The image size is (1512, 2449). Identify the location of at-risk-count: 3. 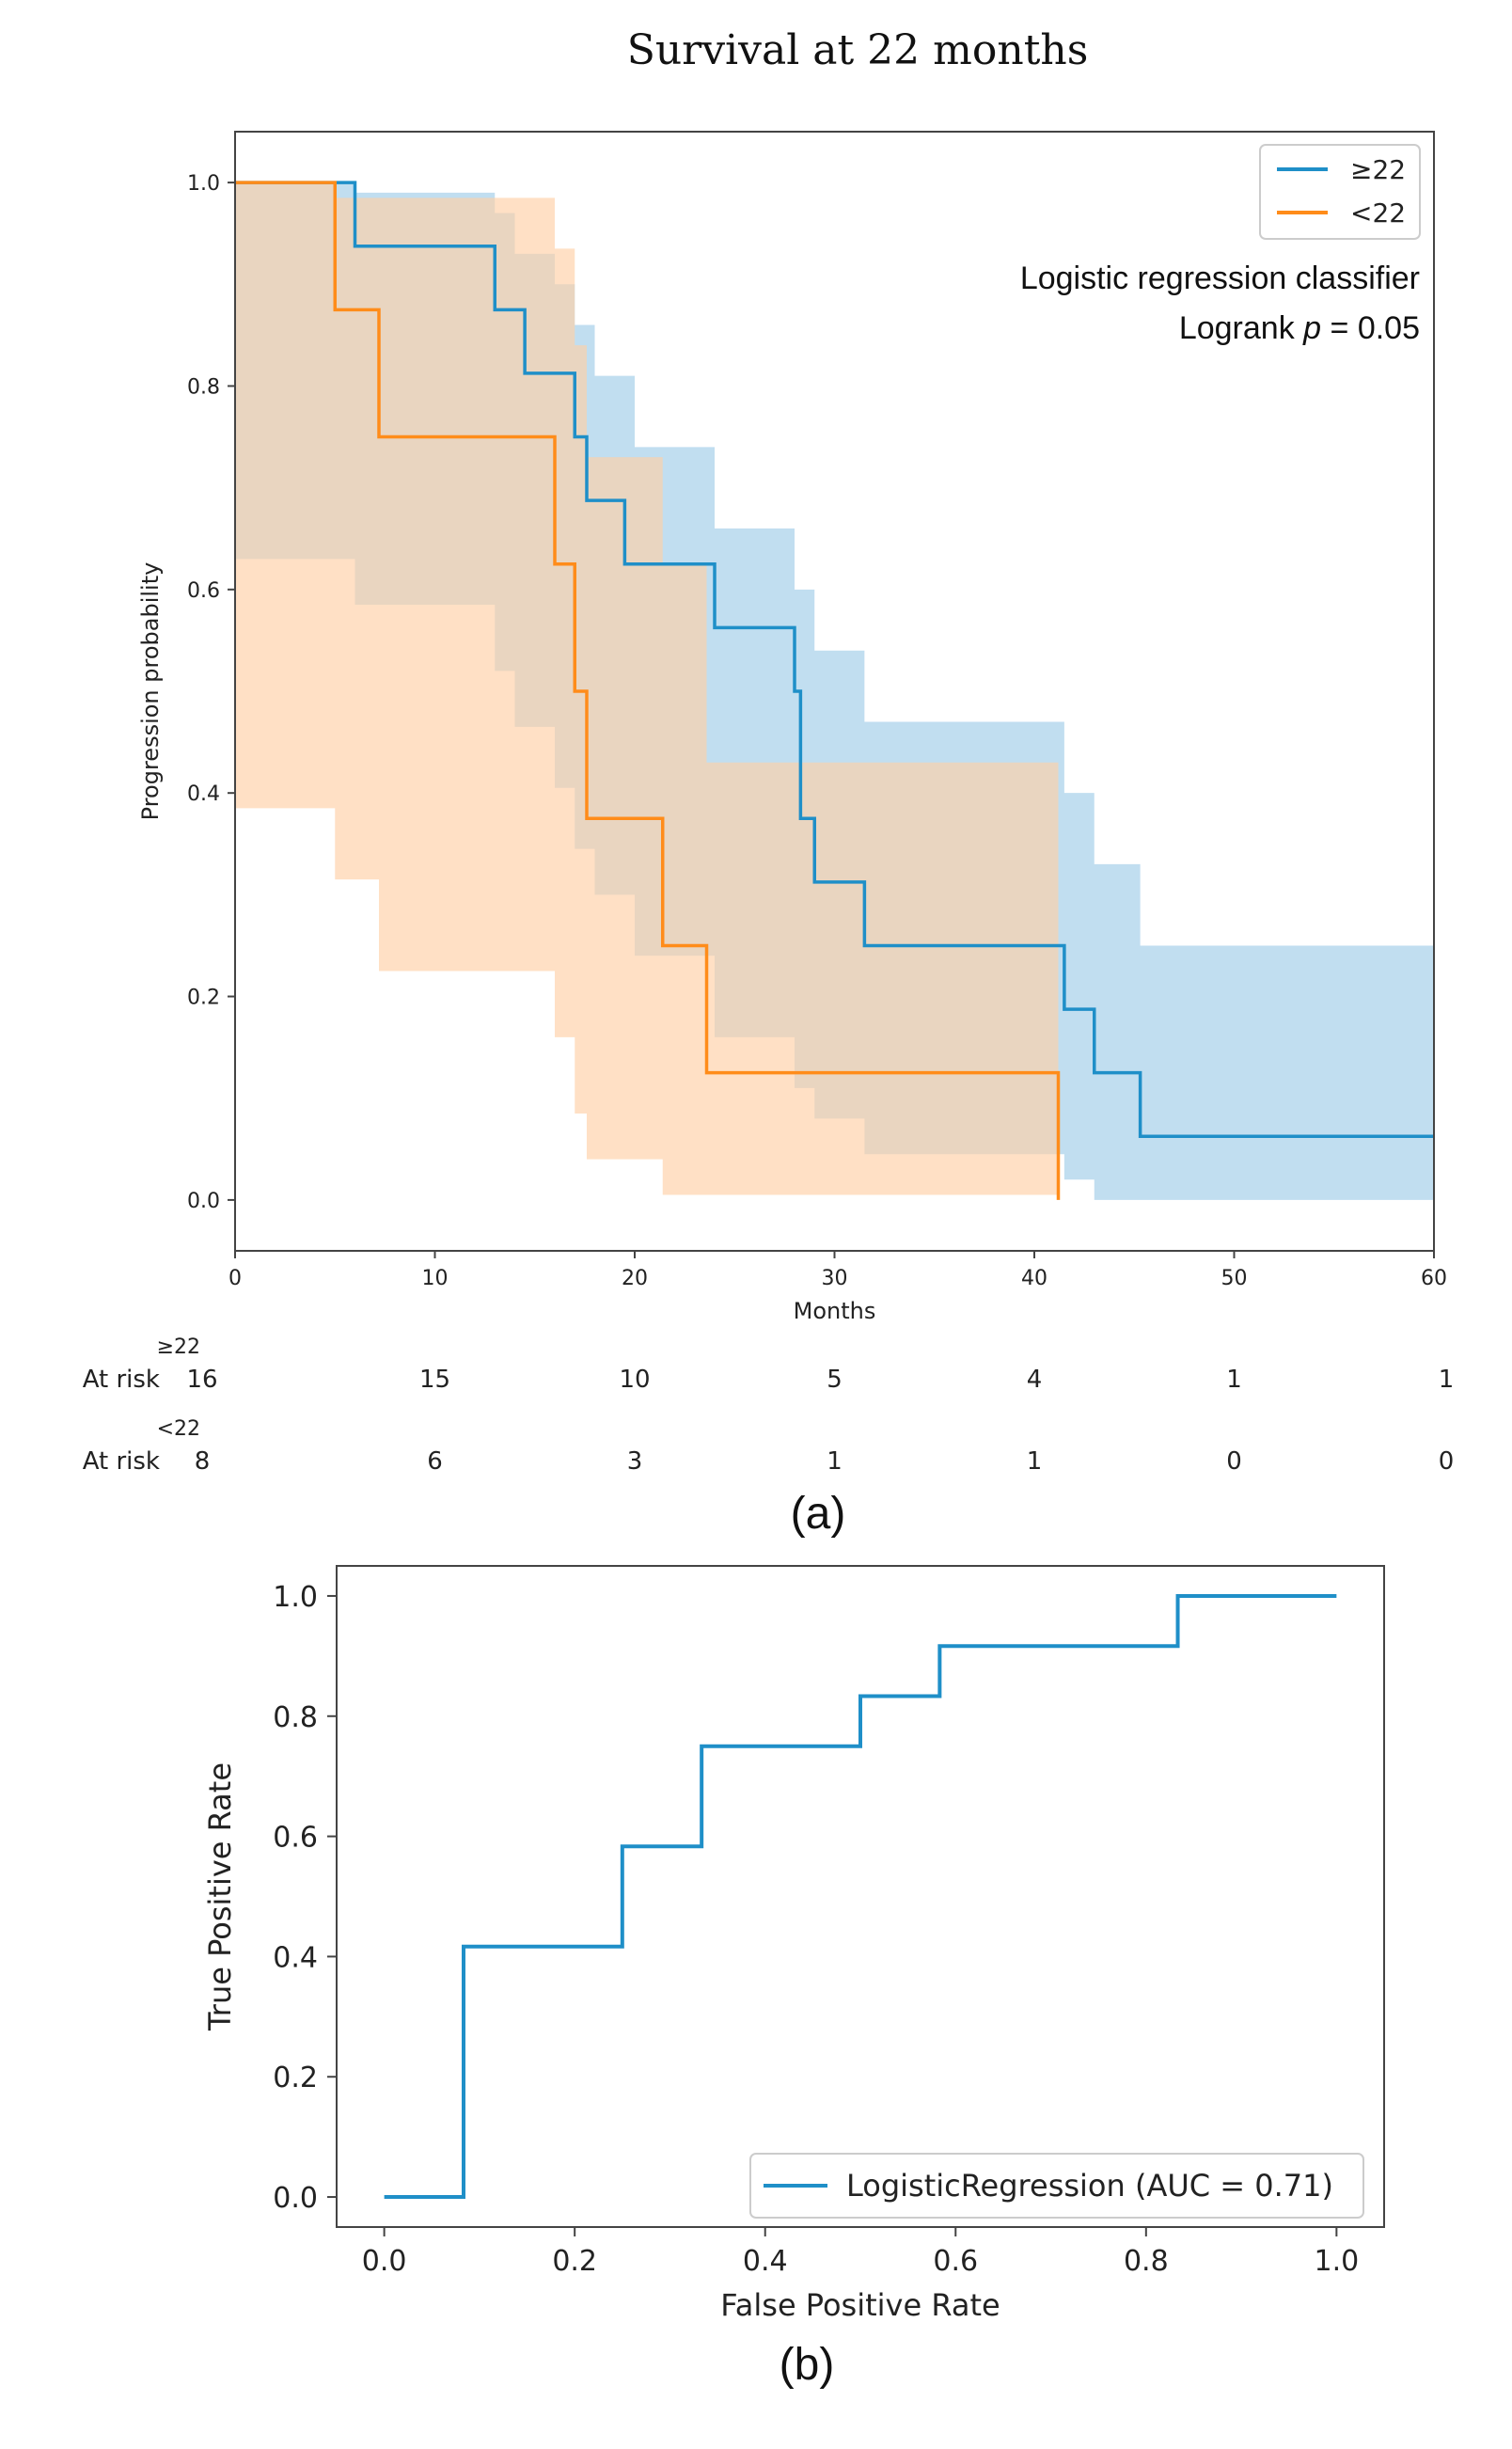
(635, 1461).